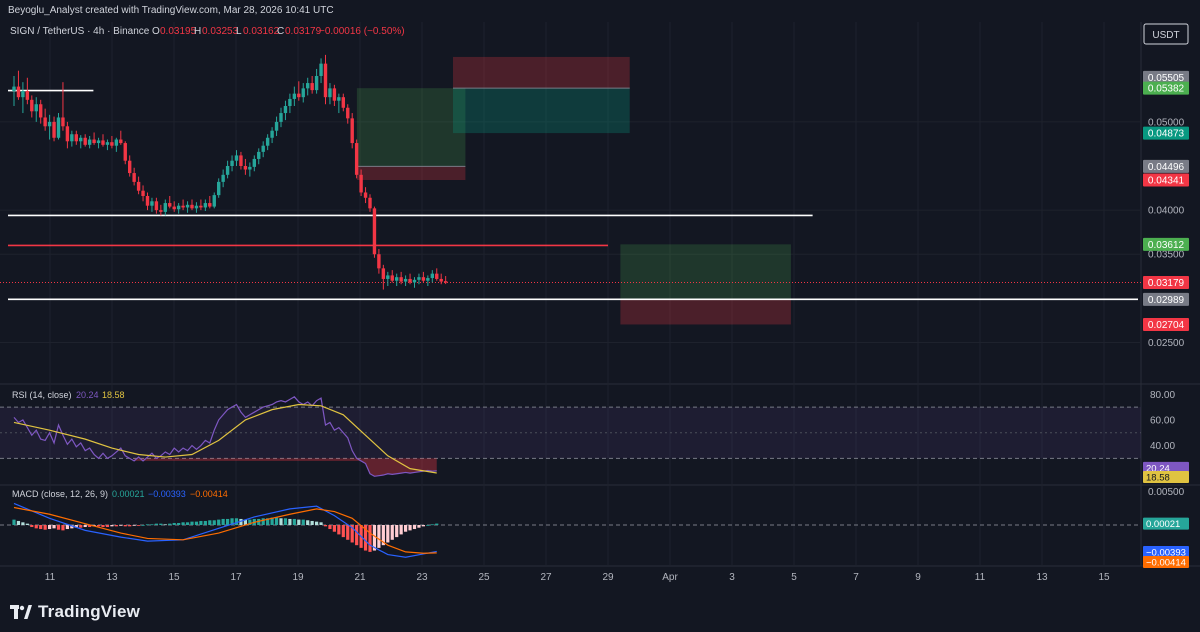  I want to click on time-axis: 11 13 15 17 19 21 23 25 27 29 Apr 3 5 7 9 11 13 15, so click(577, 577).